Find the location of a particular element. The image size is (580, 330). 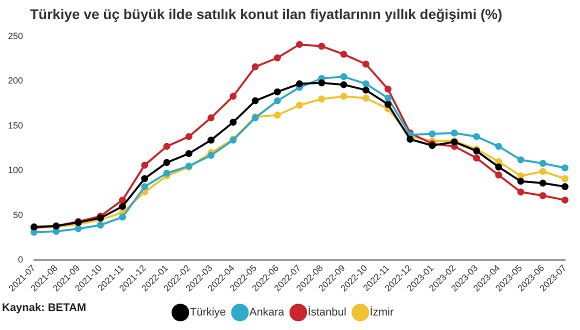

y-tick-label: 100 is located at coordinates (16, 170).